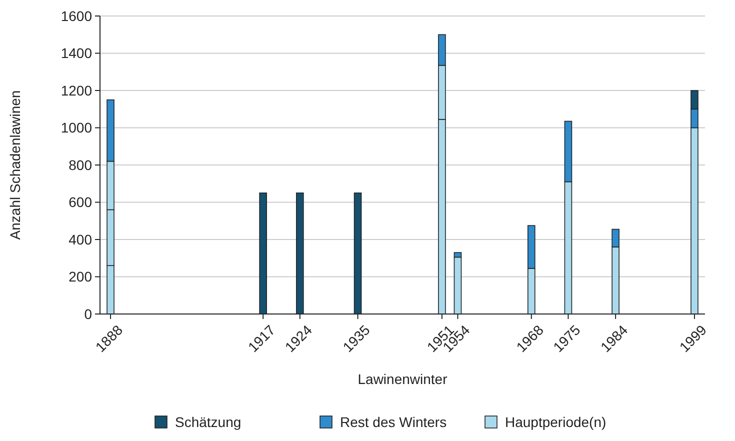 The height and width of the screenshot is (441, 735). Describe the element at coordinates (80, 164) in the screenshot. I see `y-tick-label: 800` at that location.